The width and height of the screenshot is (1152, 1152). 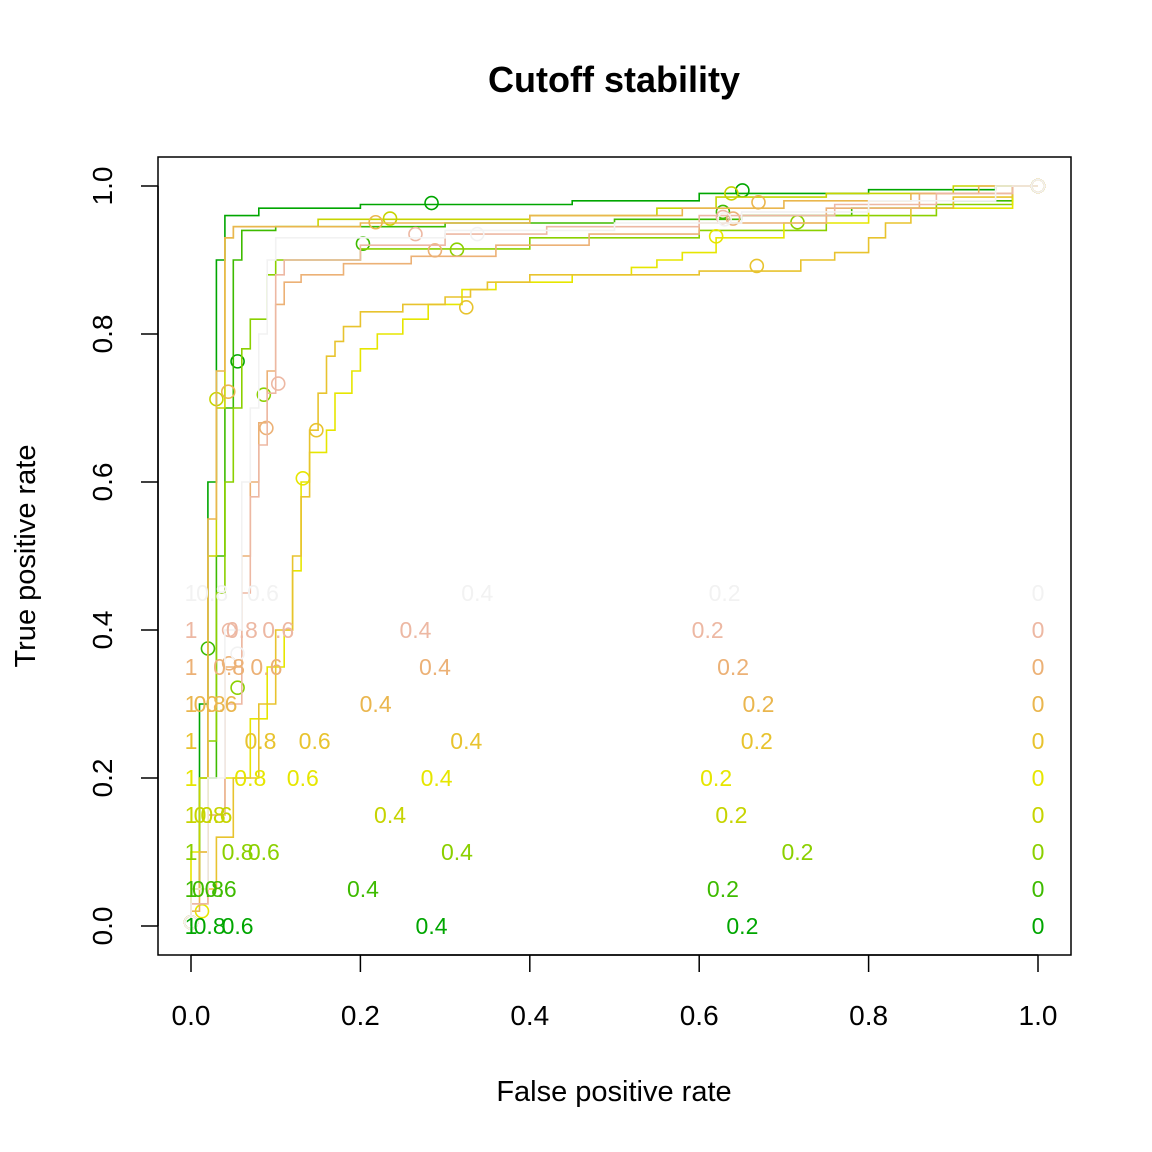 I want to click on chart-title: Cutoff stability, so click(x=614, y=79).